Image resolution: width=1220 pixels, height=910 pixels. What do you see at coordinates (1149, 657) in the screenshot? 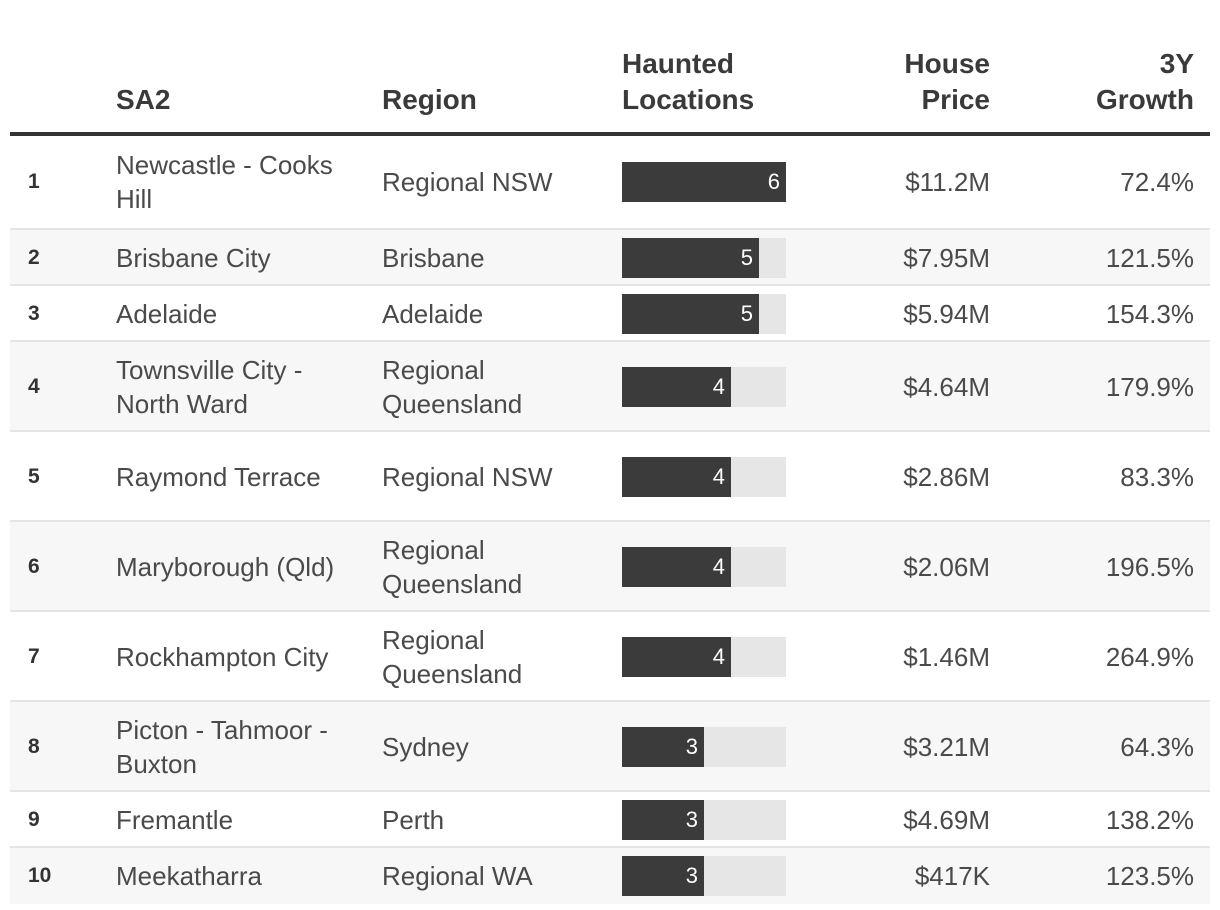
I see `growth-cell: 264.9%` at bounding box center [1149, 657].